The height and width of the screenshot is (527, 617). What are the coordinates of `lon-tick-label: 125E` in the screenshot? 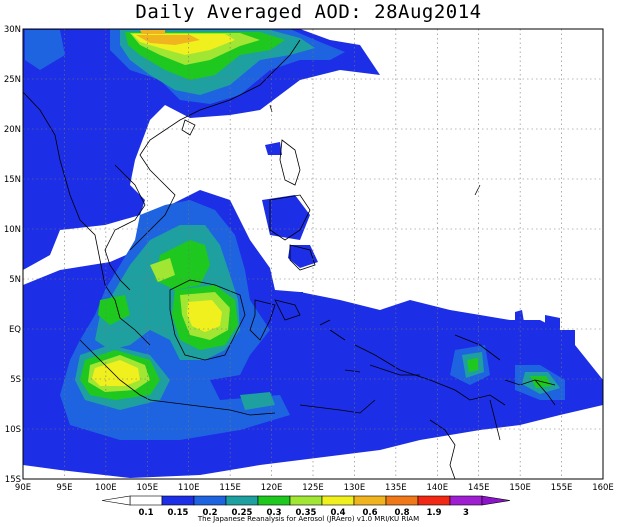 It's located at (313, 488).